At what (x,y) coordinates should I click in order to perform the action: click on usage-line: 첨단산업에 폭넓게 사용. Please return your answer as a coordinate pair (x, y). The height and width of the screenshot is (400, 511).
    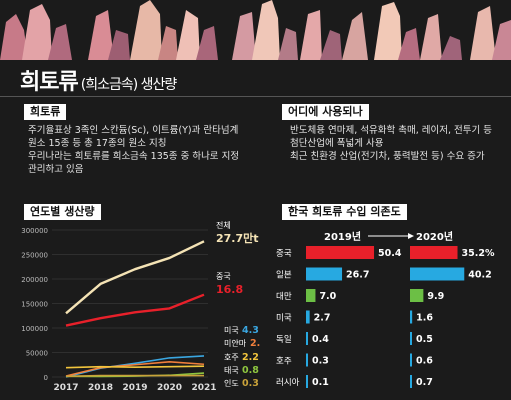
    Looking at the image, I should click on (337, 143).